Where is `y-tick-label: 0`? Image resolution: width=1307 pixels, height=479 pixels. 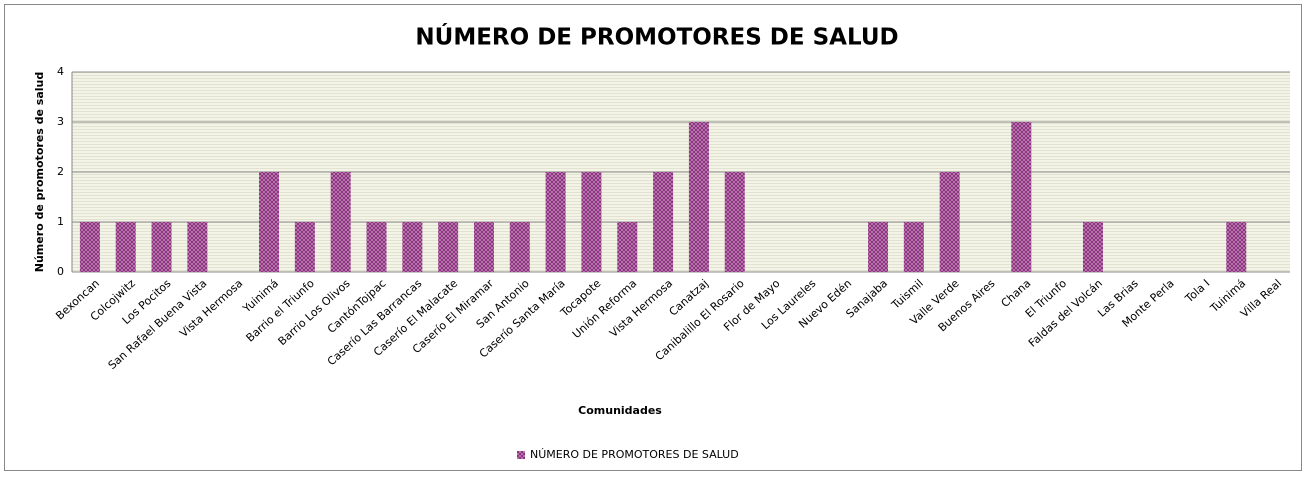
y-tick-label: 0 is located at coordinates (60, 271).